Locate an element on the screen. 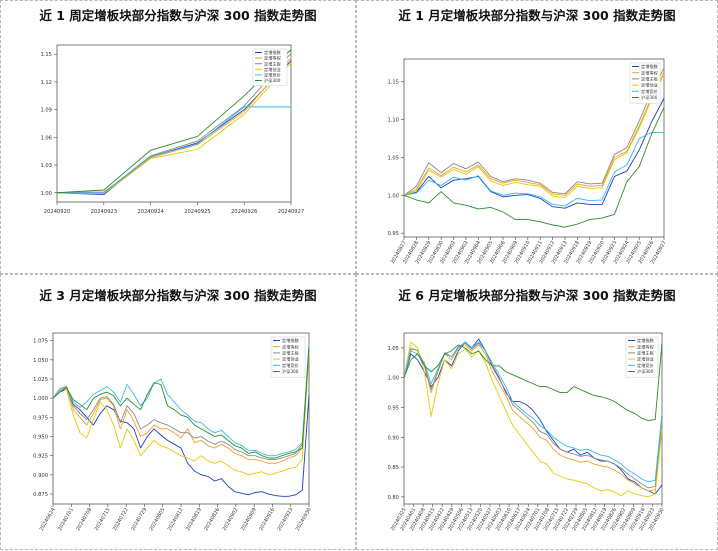  y-tick-label: 1.09 is located at coordinates (46, 111).